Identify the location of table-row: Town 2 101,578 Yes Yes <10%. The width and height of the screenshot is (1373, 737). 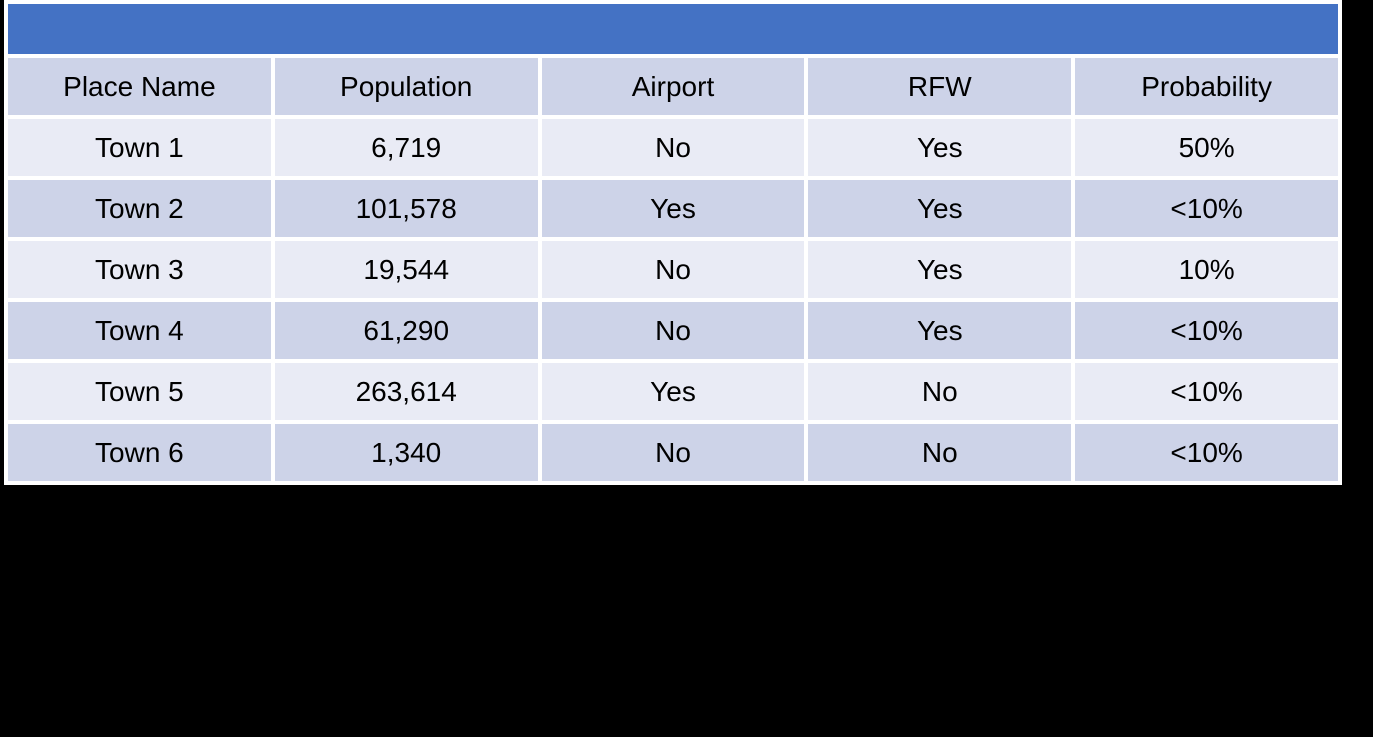
(673, 208).